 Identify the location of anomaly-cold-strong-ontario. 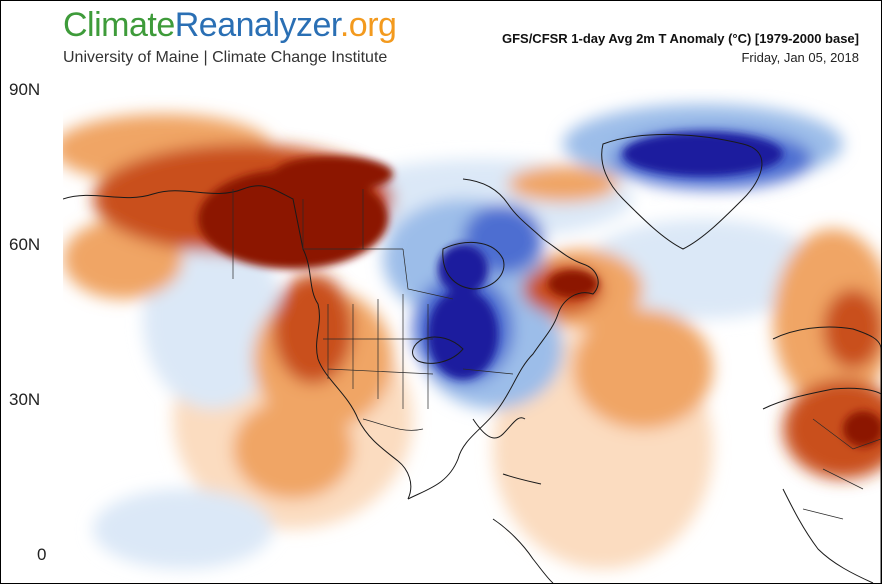
(463, 269).